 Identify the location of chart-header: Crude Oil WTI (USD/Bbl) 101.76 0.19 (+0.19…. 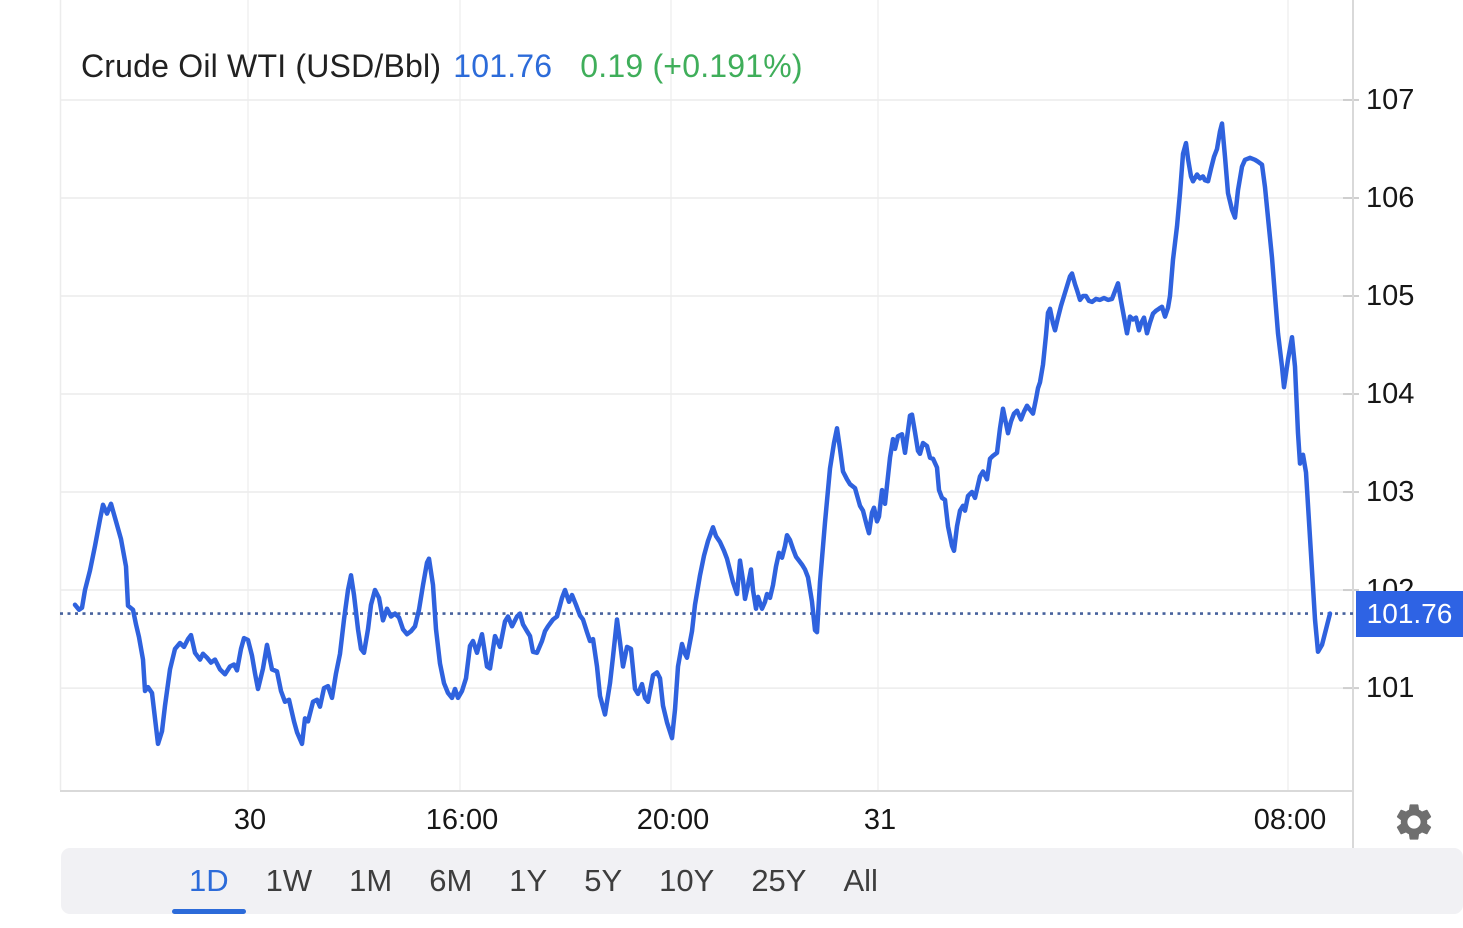
(442, 66).